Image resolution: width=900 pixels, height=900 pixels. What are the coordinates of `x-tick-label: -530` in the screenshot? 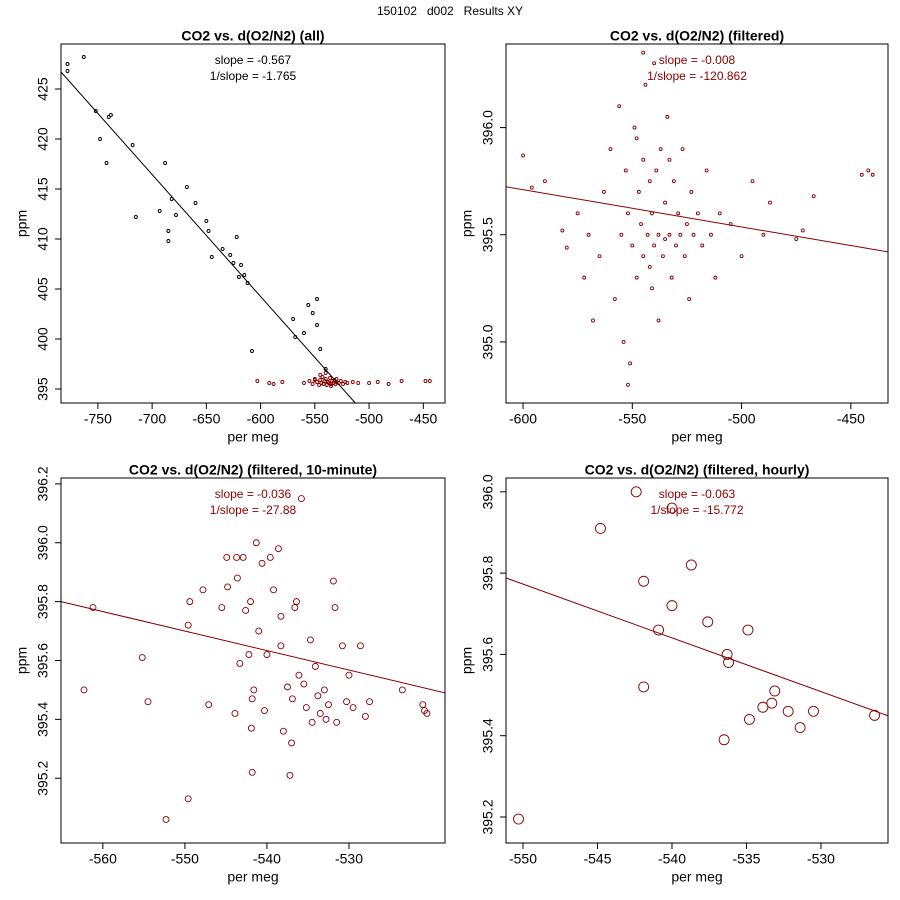 It's located at (349, 859).